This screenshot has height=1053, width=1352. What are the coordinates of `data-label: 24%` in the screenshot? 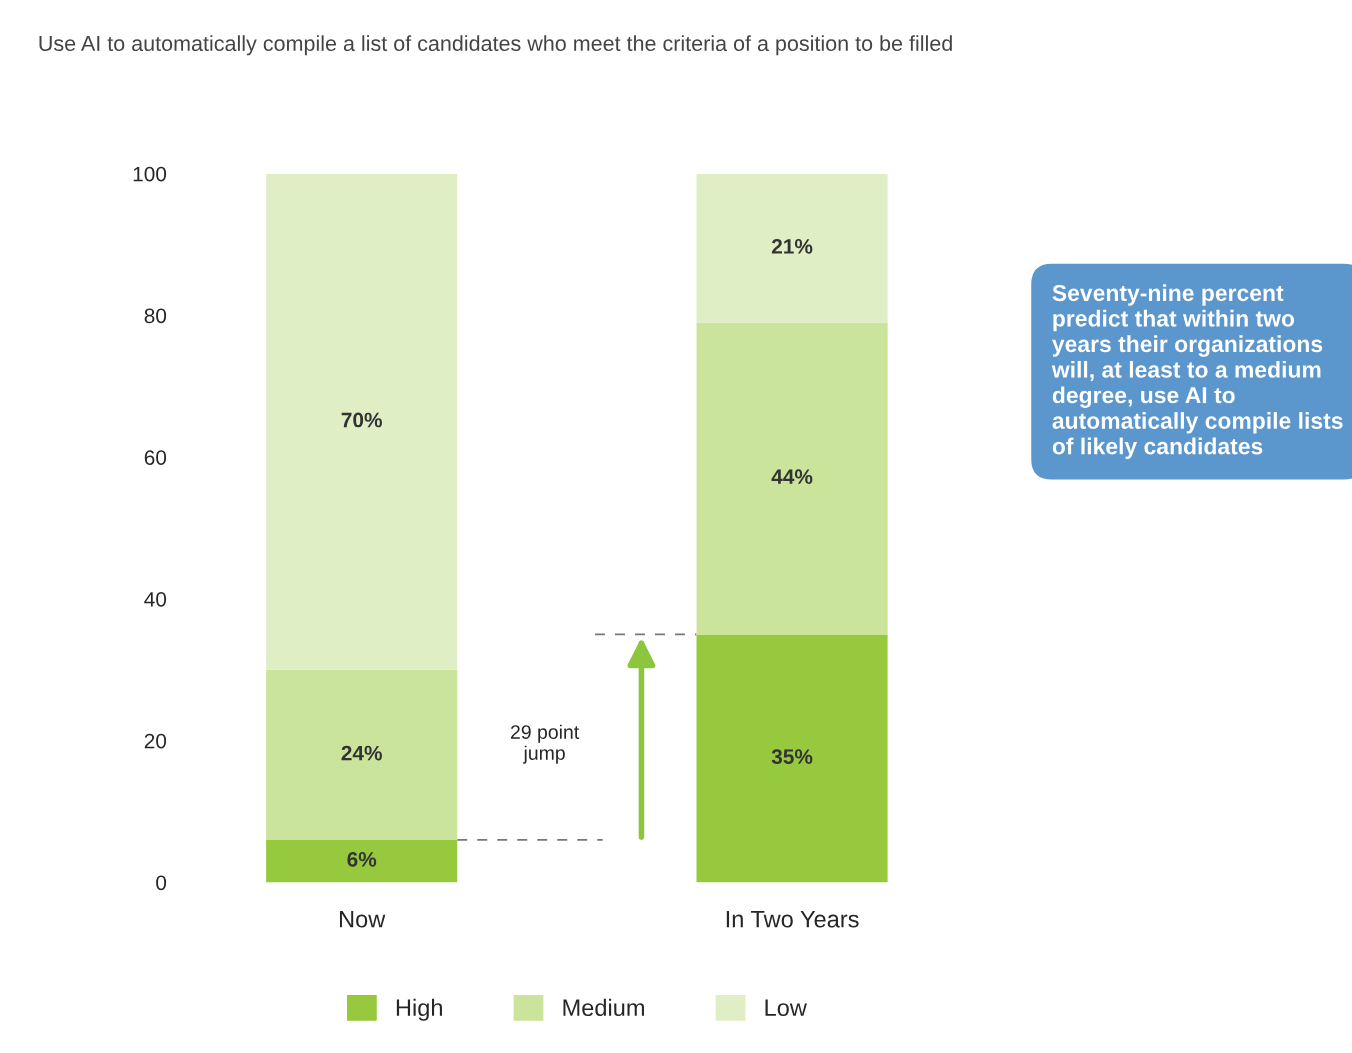 It's located at (361, 753).